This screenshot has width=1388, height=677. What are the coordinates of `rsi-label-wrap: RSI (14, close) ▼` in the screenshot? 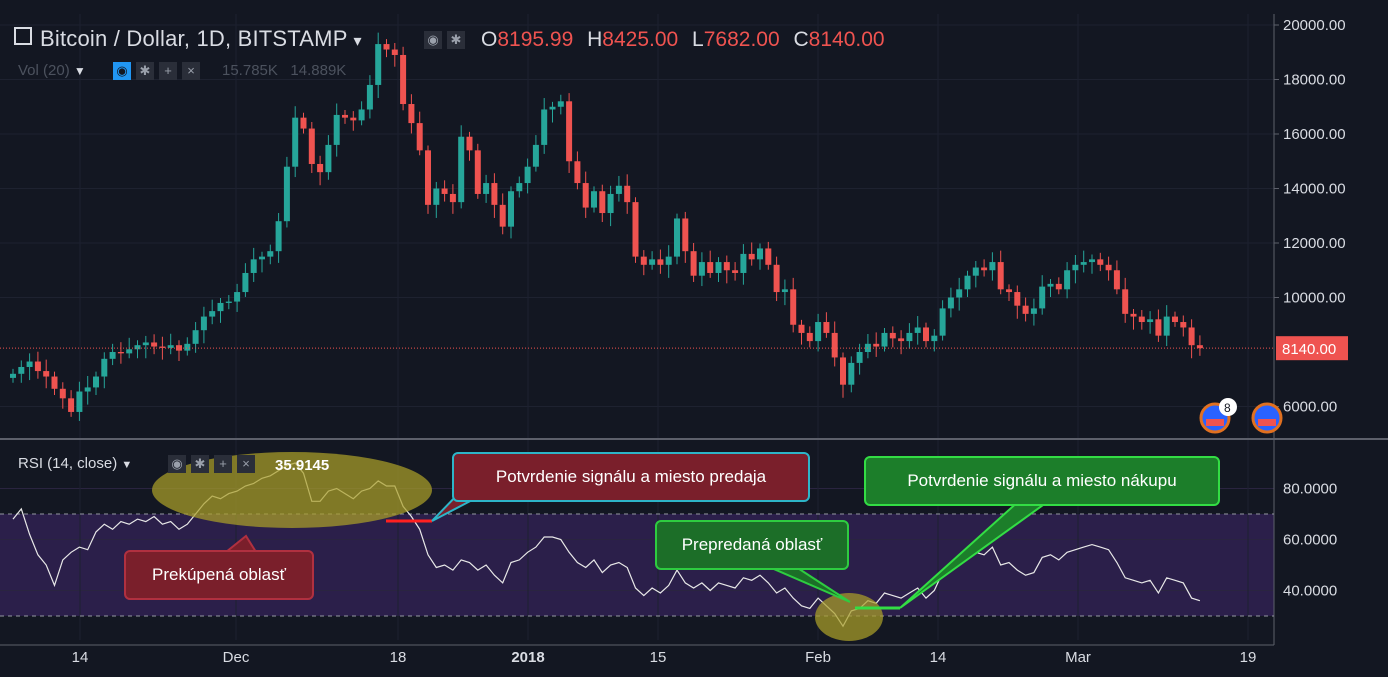 It's located at (75, 463).